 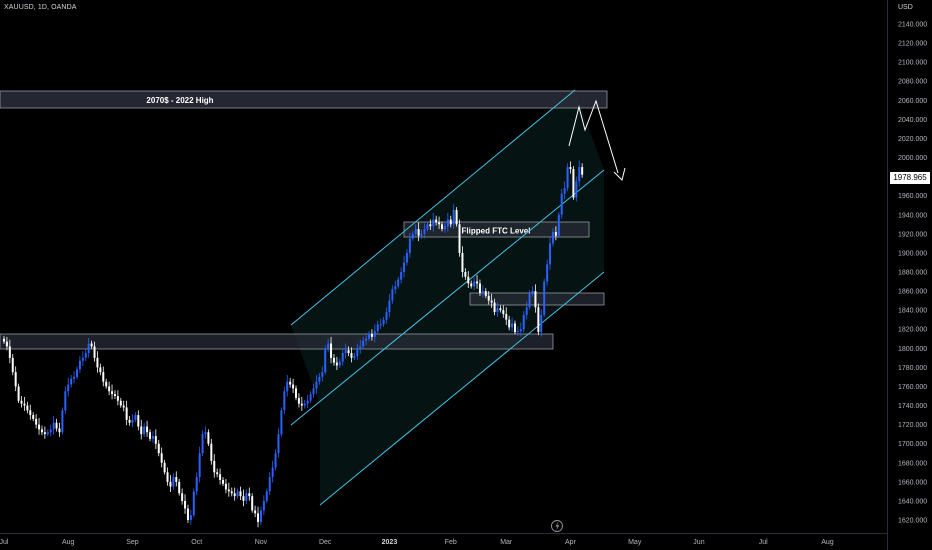 I want to click on price-tick-label: 1780.000, so click(x=912, y=368).